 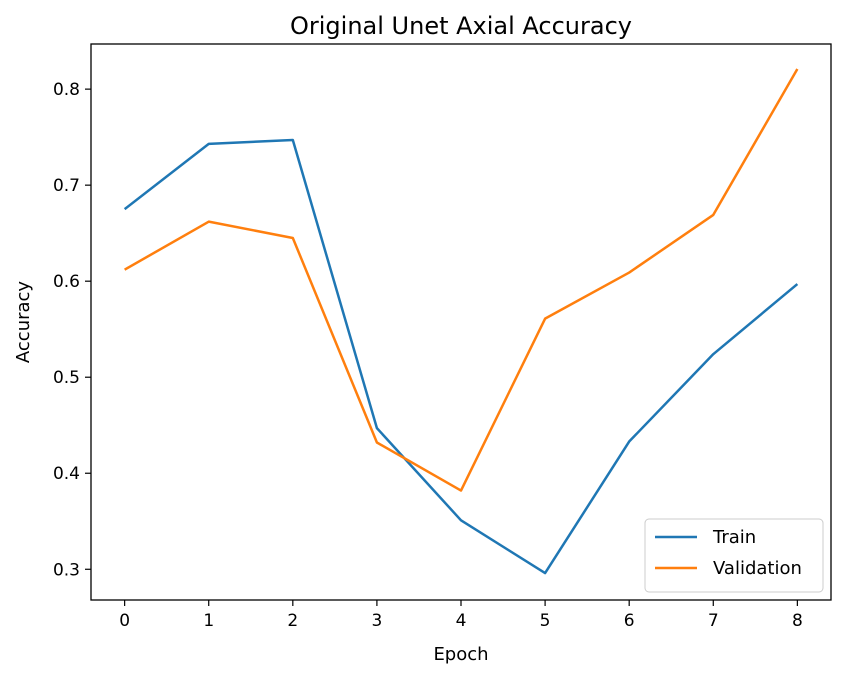 I want to click on y-axis: 0.3 0.4 0.5 0.6 0.7 0.8, so click(x=72, y=330).